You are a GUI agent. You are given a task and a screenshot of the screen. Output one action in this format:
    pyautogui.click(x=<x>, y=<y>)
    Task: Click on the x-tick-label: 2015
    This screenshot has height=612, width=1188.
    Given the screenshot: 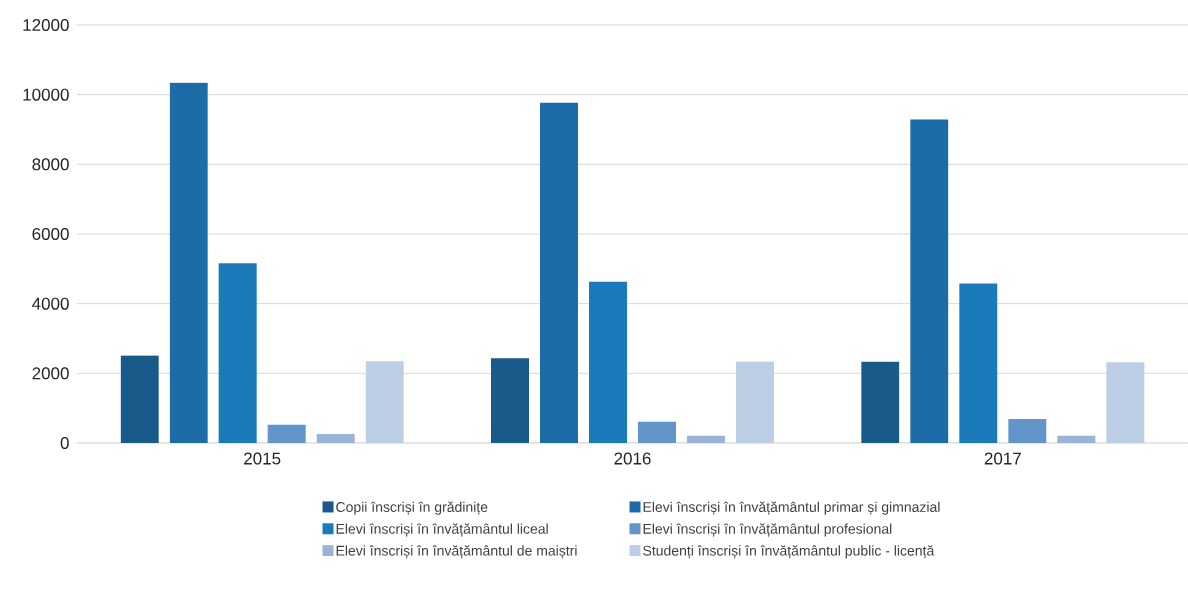 What is the action you would take?
    pyautogui.click(x=262, y=458)
    